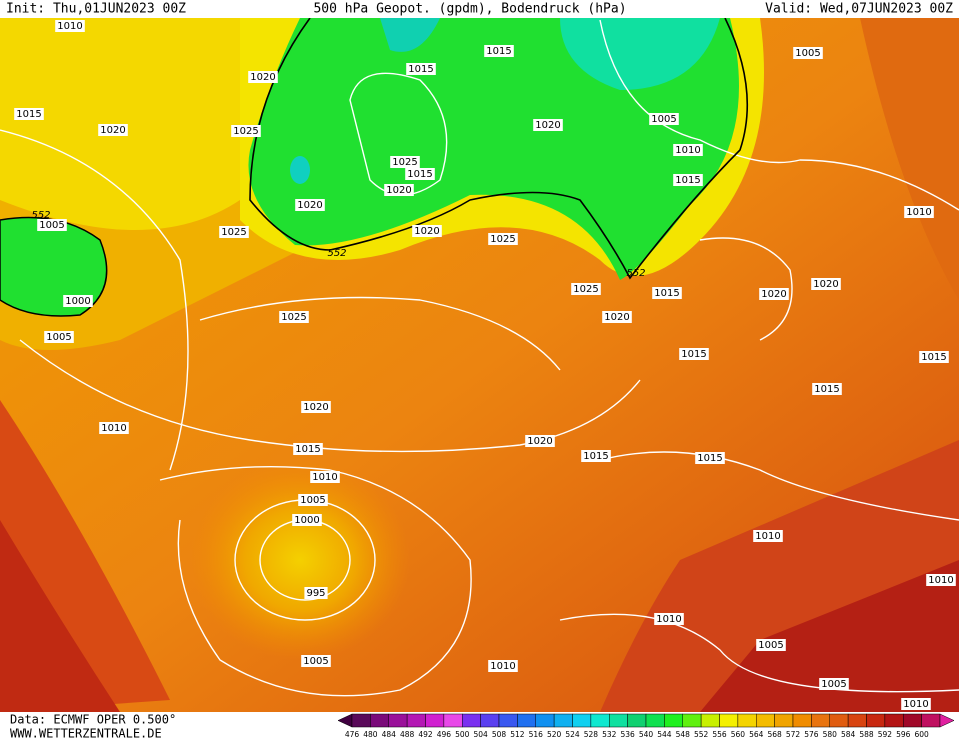 The height and width of the screenshot is (745, 959). What do you see at coordinates (425, 734) in the screenshot?
I see `color-bar-label: 492` at bounding box center [425, 734].